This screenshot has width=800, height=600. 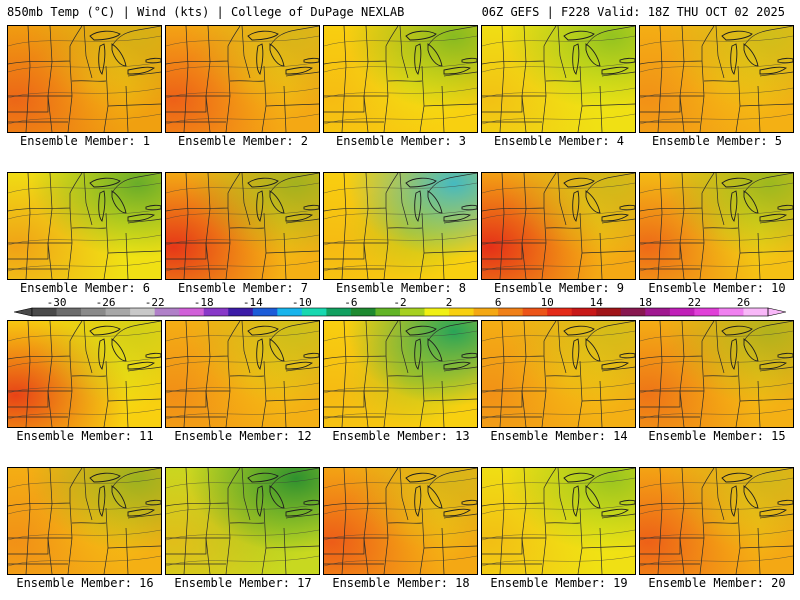 I want to click on ensemble-member-label: Ensemble Member: 8, so click(x=401, y=288).